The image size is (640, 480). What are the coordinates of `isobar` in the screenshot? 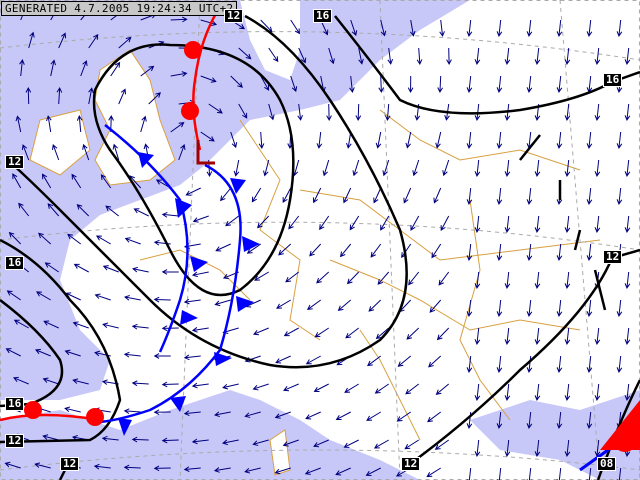 It's located at (563, 222).